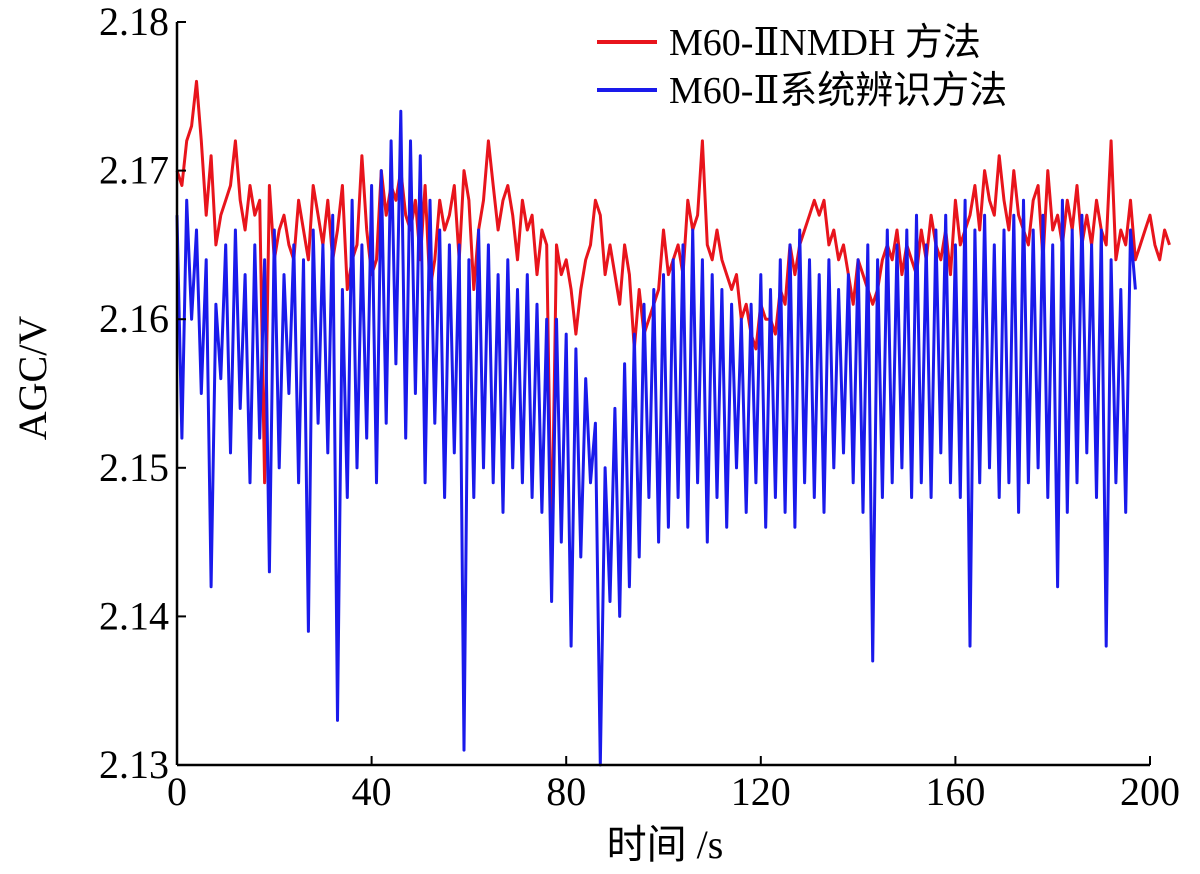 This screenshot has width=1200, height=874. I want to click on x-axis-title: 时间 /s, so click(665, 844).